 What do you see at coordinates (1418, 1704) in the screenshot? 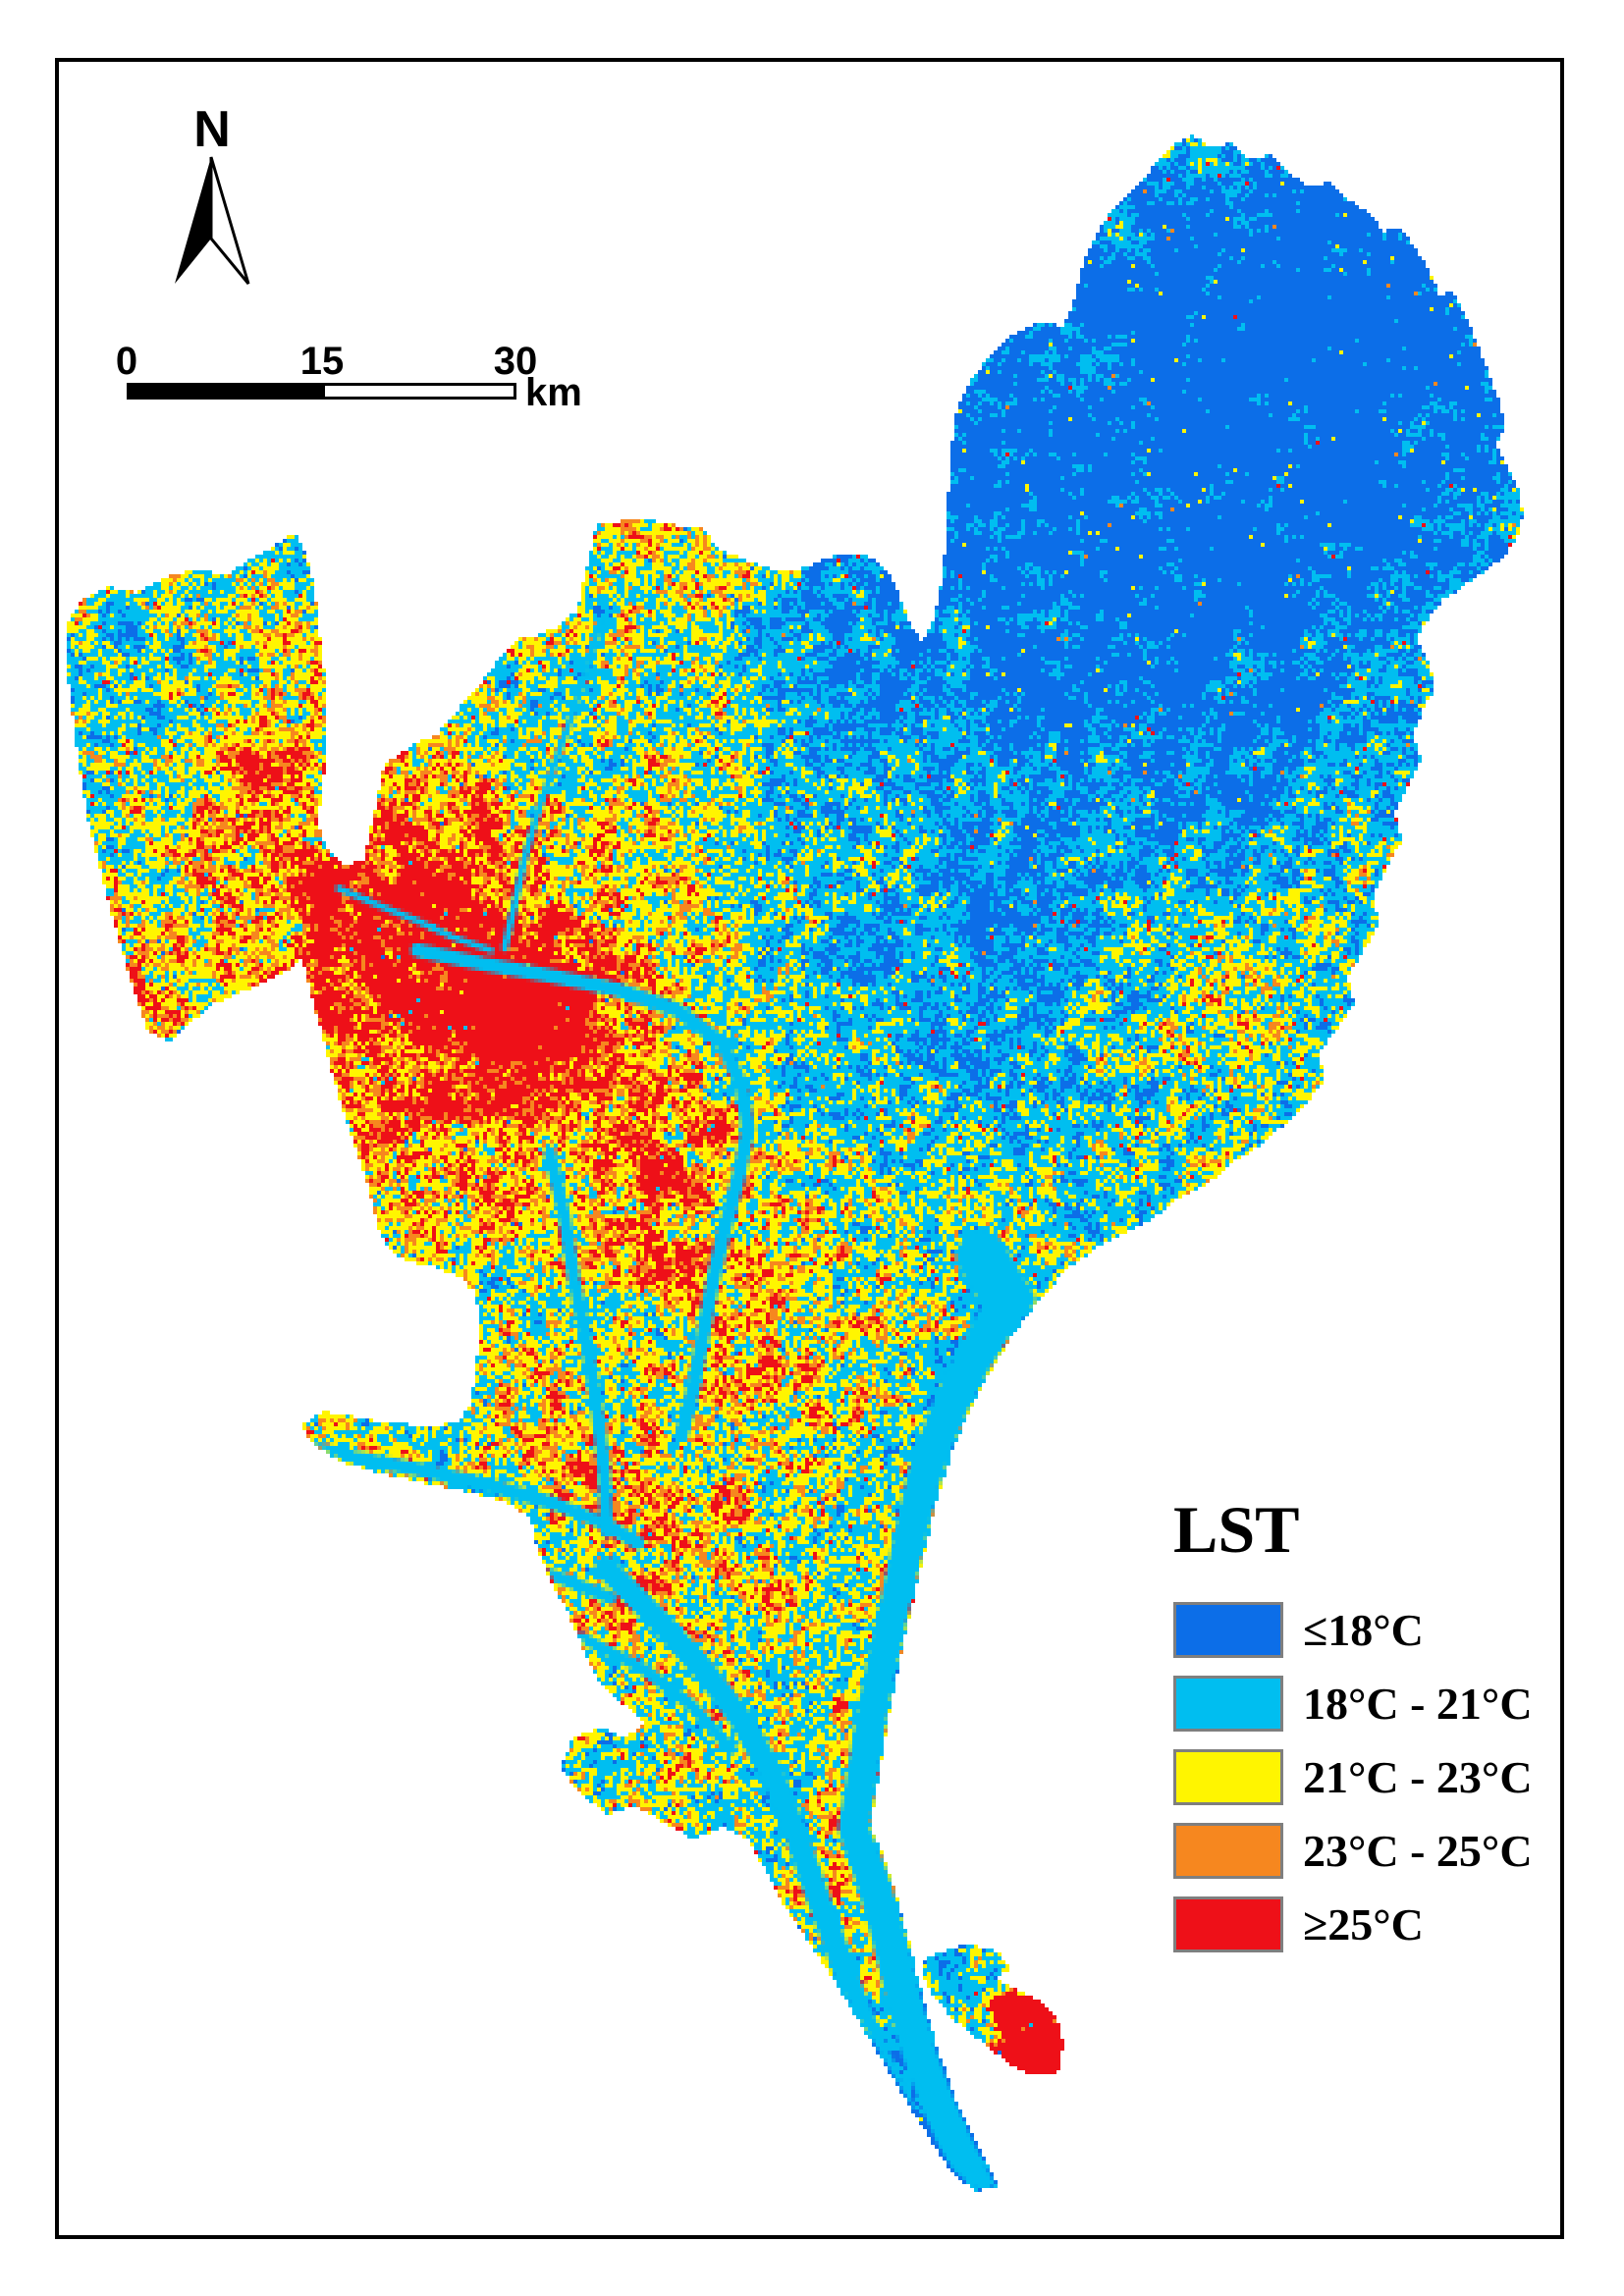
I see `legend-label: 18°C - 21°C` at bounding box center [1418, 1704].